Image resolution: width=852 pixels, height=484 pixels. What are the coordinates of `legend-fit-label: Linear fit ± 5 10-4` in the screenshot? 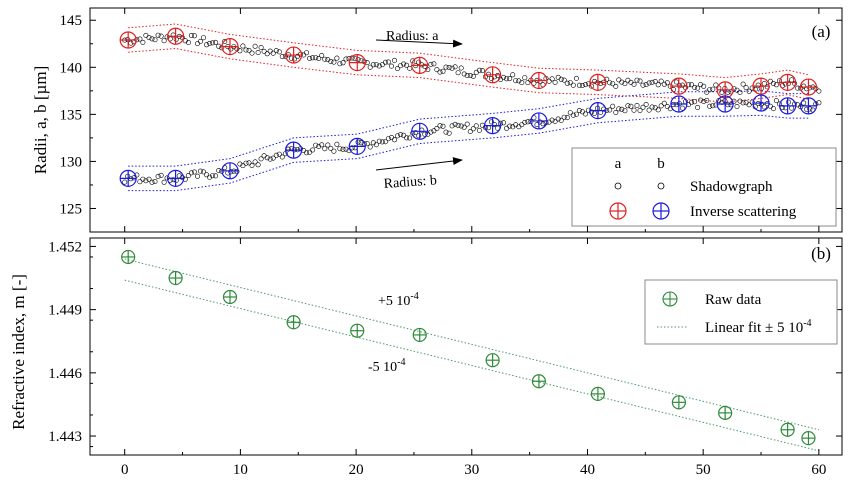 It's located at (758, 327).